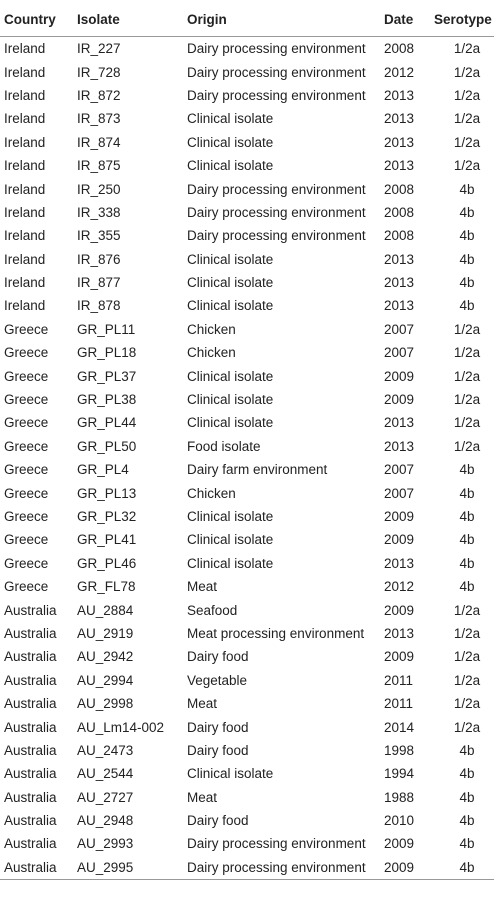 Image resolution: width=494 pixels, height=902 pixels. What do you see at coordinates (399, 797) in the screenshot?
I see `cell-date: 1988` at bounding box center [399, 797].